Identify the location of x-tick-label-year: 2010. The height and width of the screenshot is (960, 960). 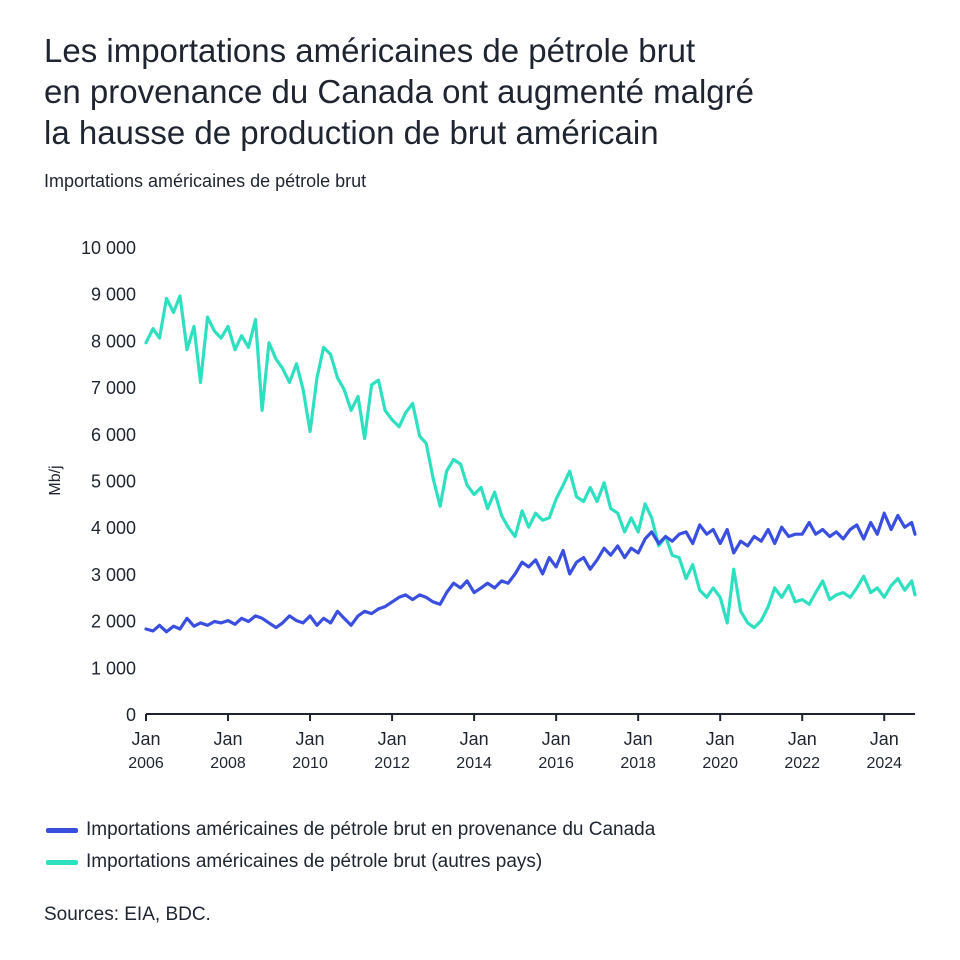
(310, 763).